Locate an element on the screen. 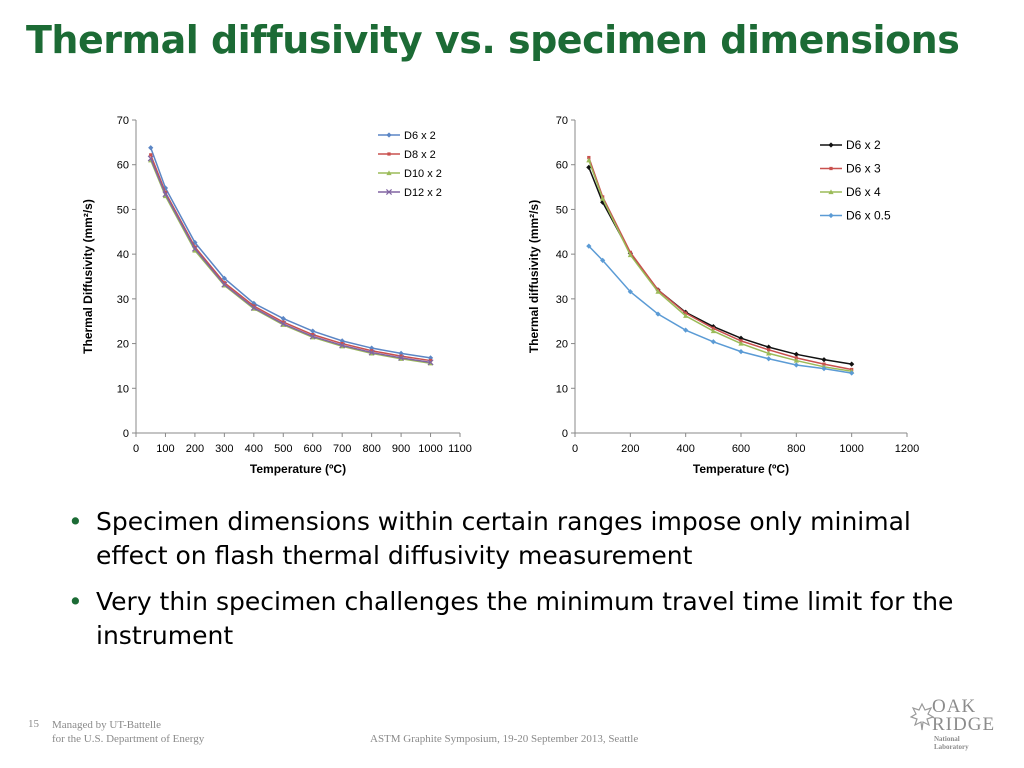 The height and width of the screenshot is (768, 1024). y-tick-label: 50 is located at coordinates (562, 210).